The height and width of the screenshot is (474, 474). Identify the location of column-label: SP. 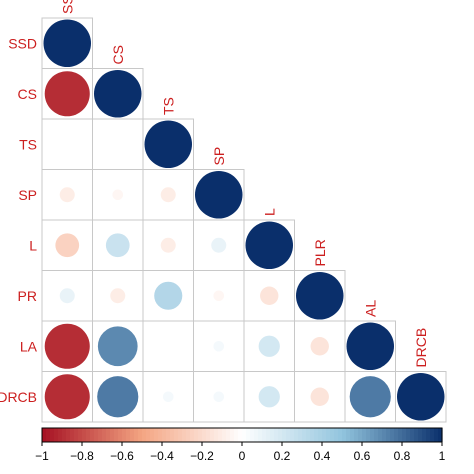
(219, 156).